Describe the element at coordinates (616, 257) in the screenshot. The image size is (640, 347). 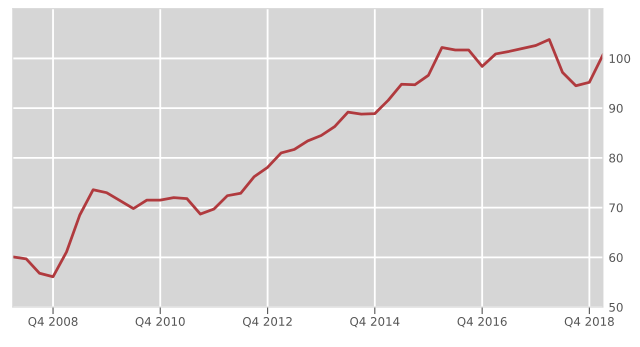
I see `y-tick-label: 60` at that location.